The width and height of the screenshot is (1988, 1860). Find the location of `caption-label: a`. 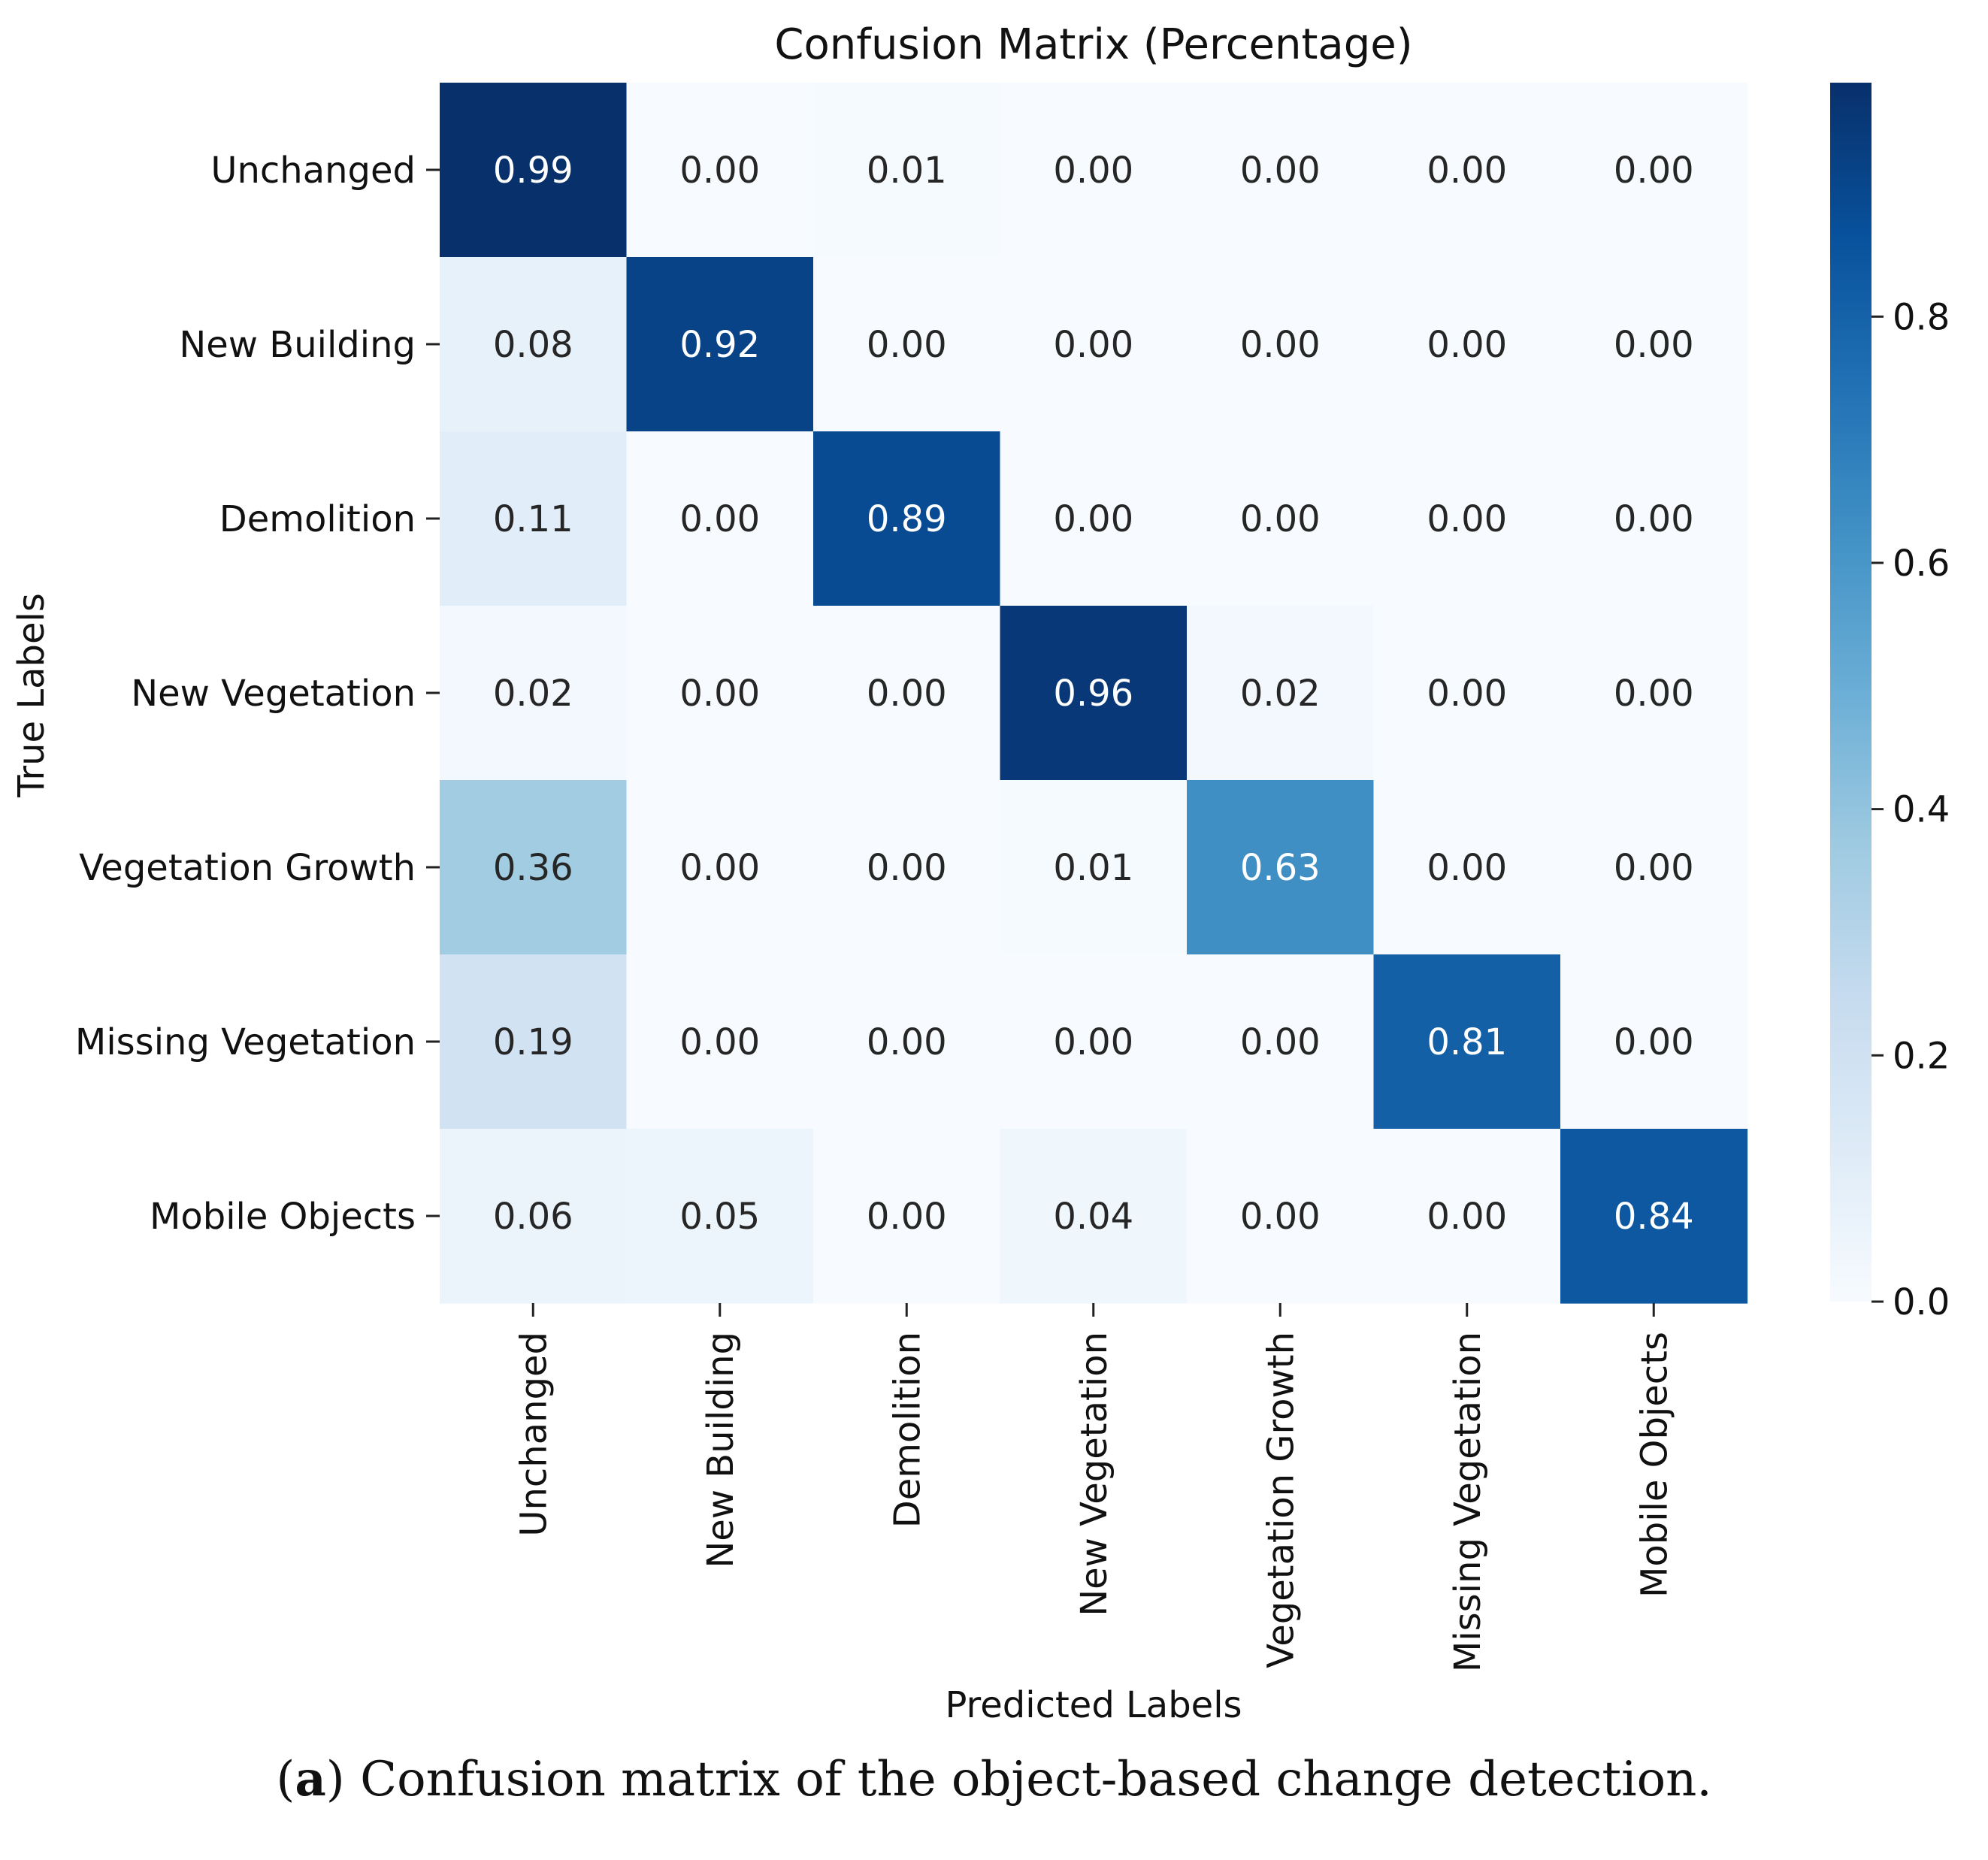

caption-label: a is located at coordinates (311, 1779).